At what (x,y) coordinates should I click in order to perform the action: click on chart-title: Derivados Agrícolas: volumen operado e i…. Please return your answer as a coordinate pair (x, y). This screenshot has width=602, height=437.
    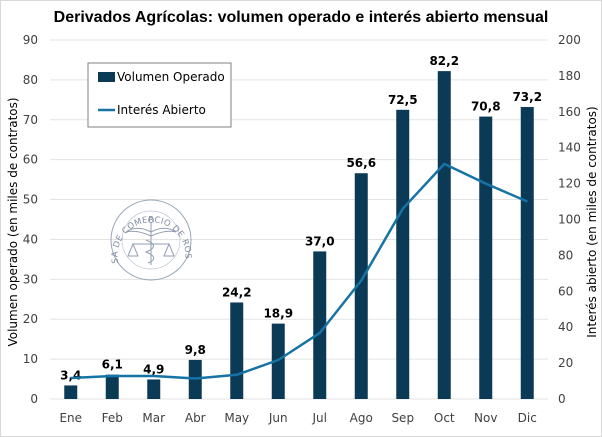
    Looking at the image, I should click on (301, 17).